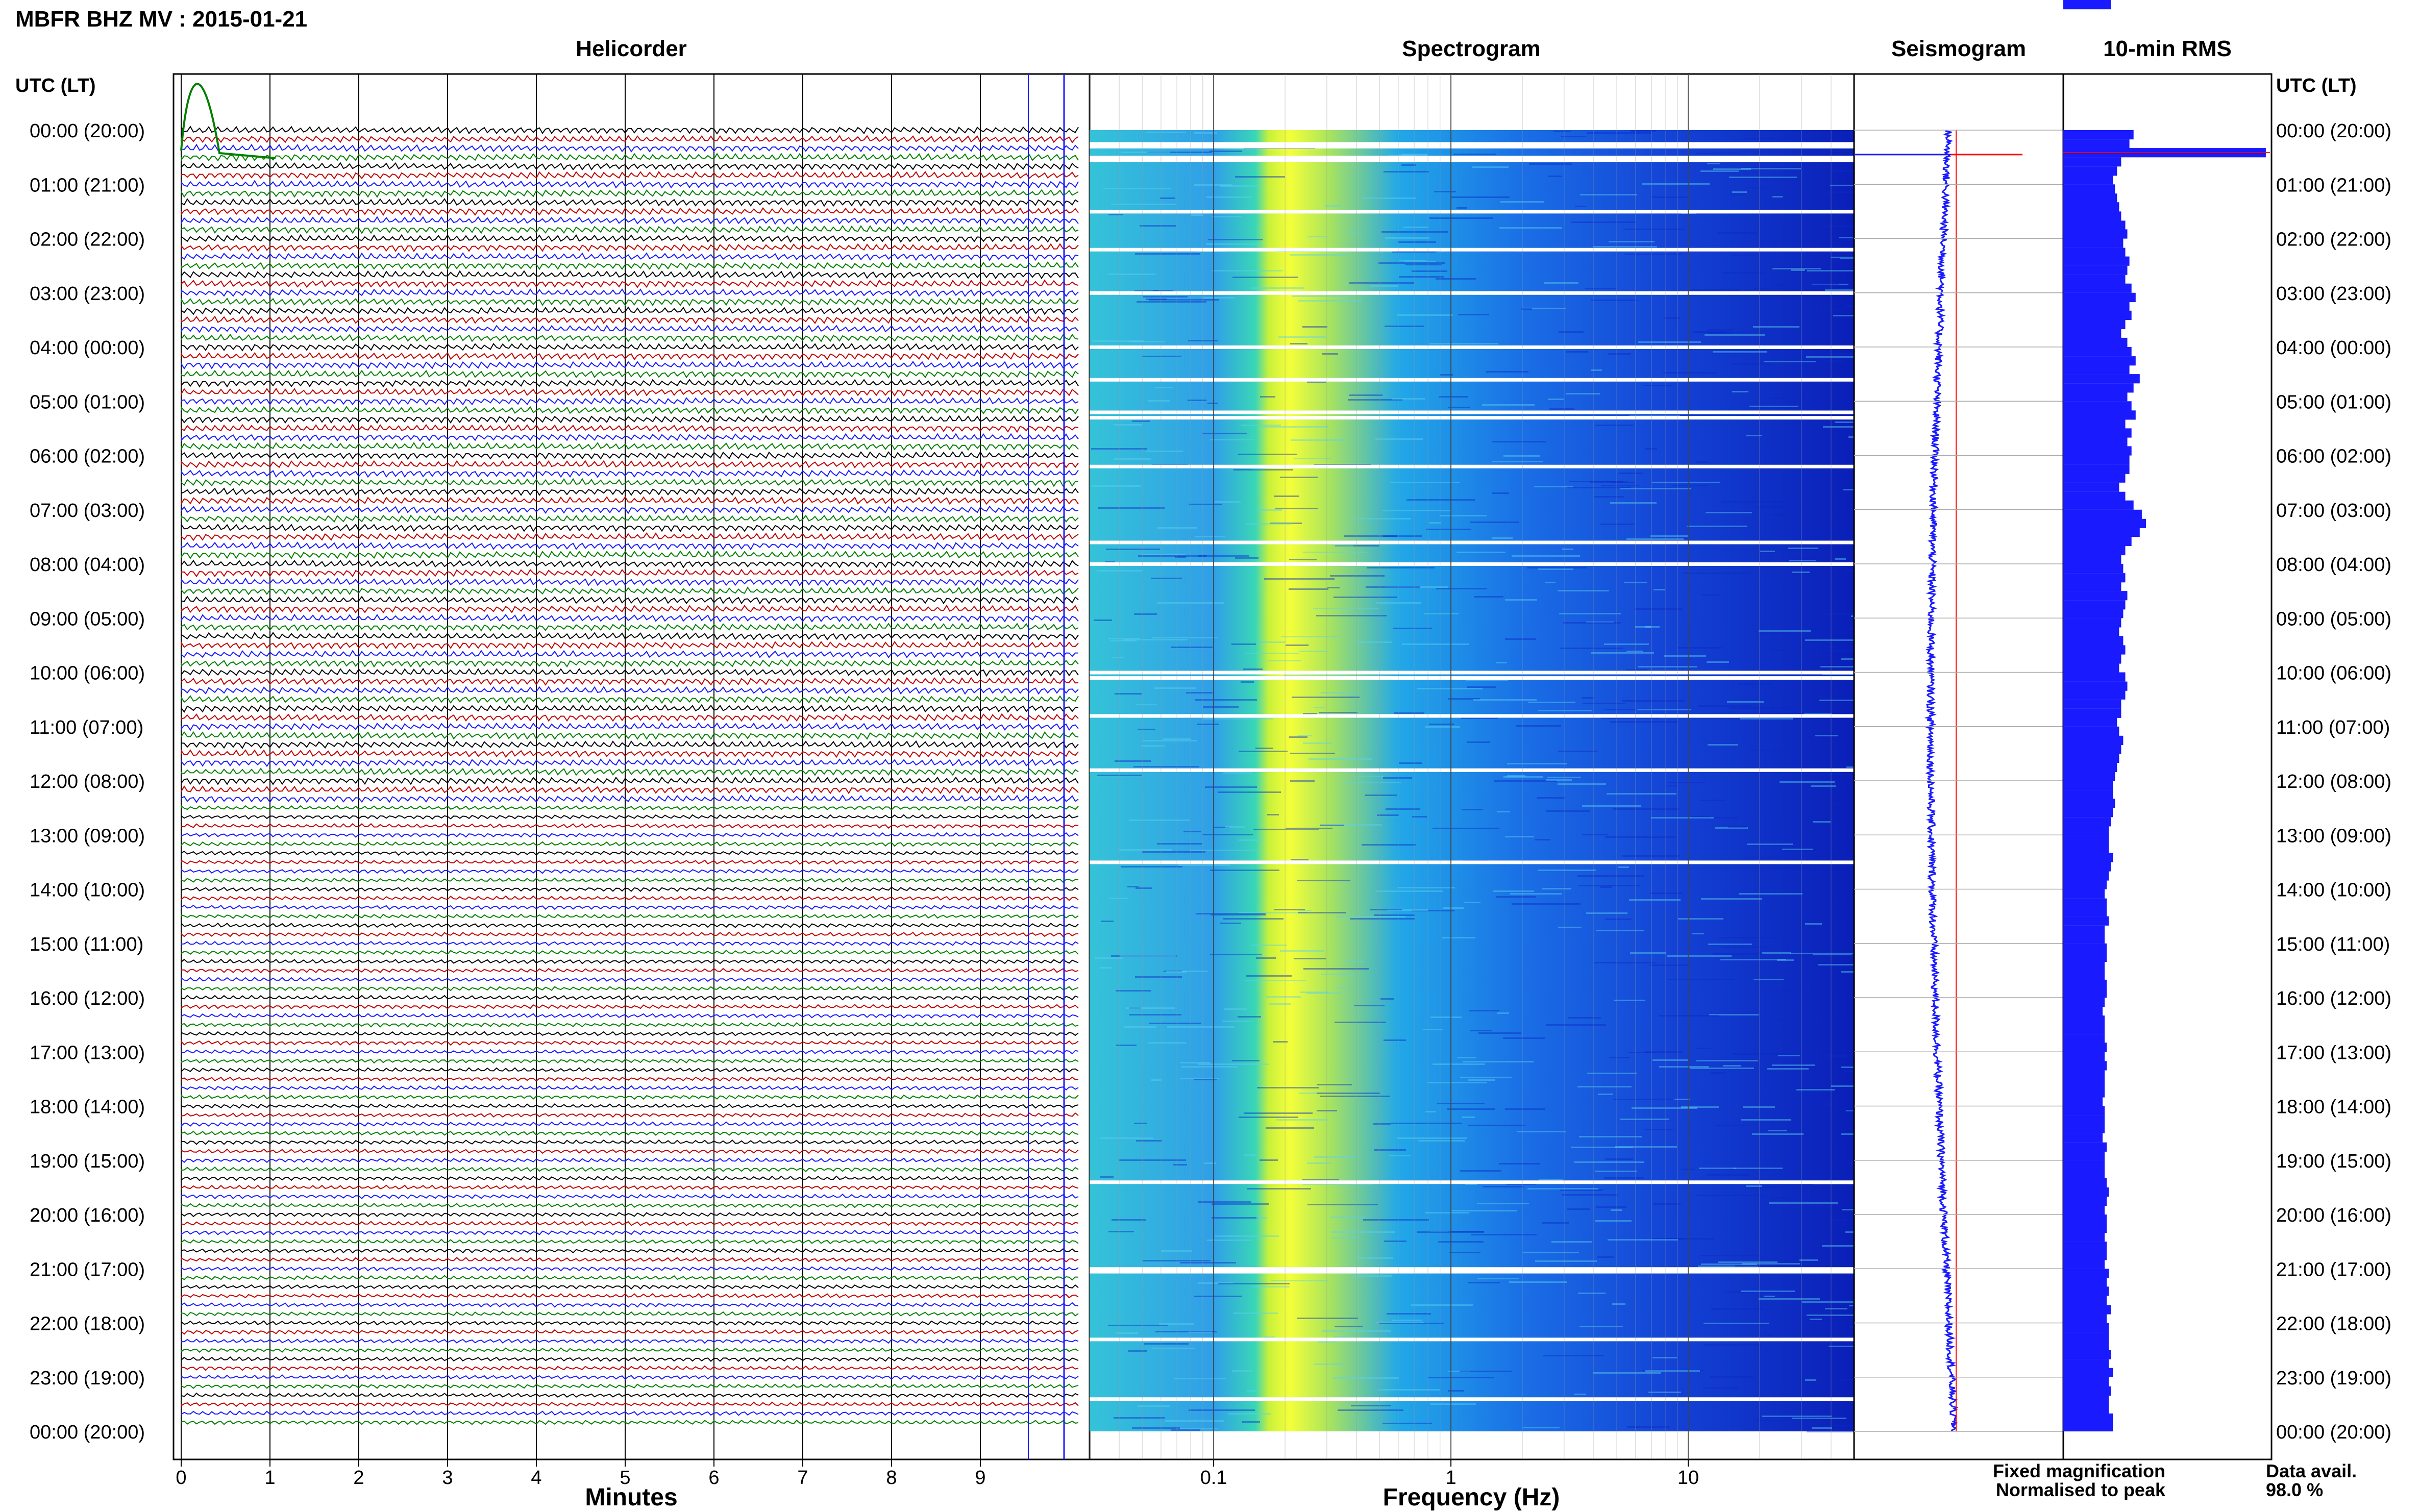 This screenshot has width=2419, height=1512. I want to click on time-label-right: 12:00 (08:00), so click(2333, 781).